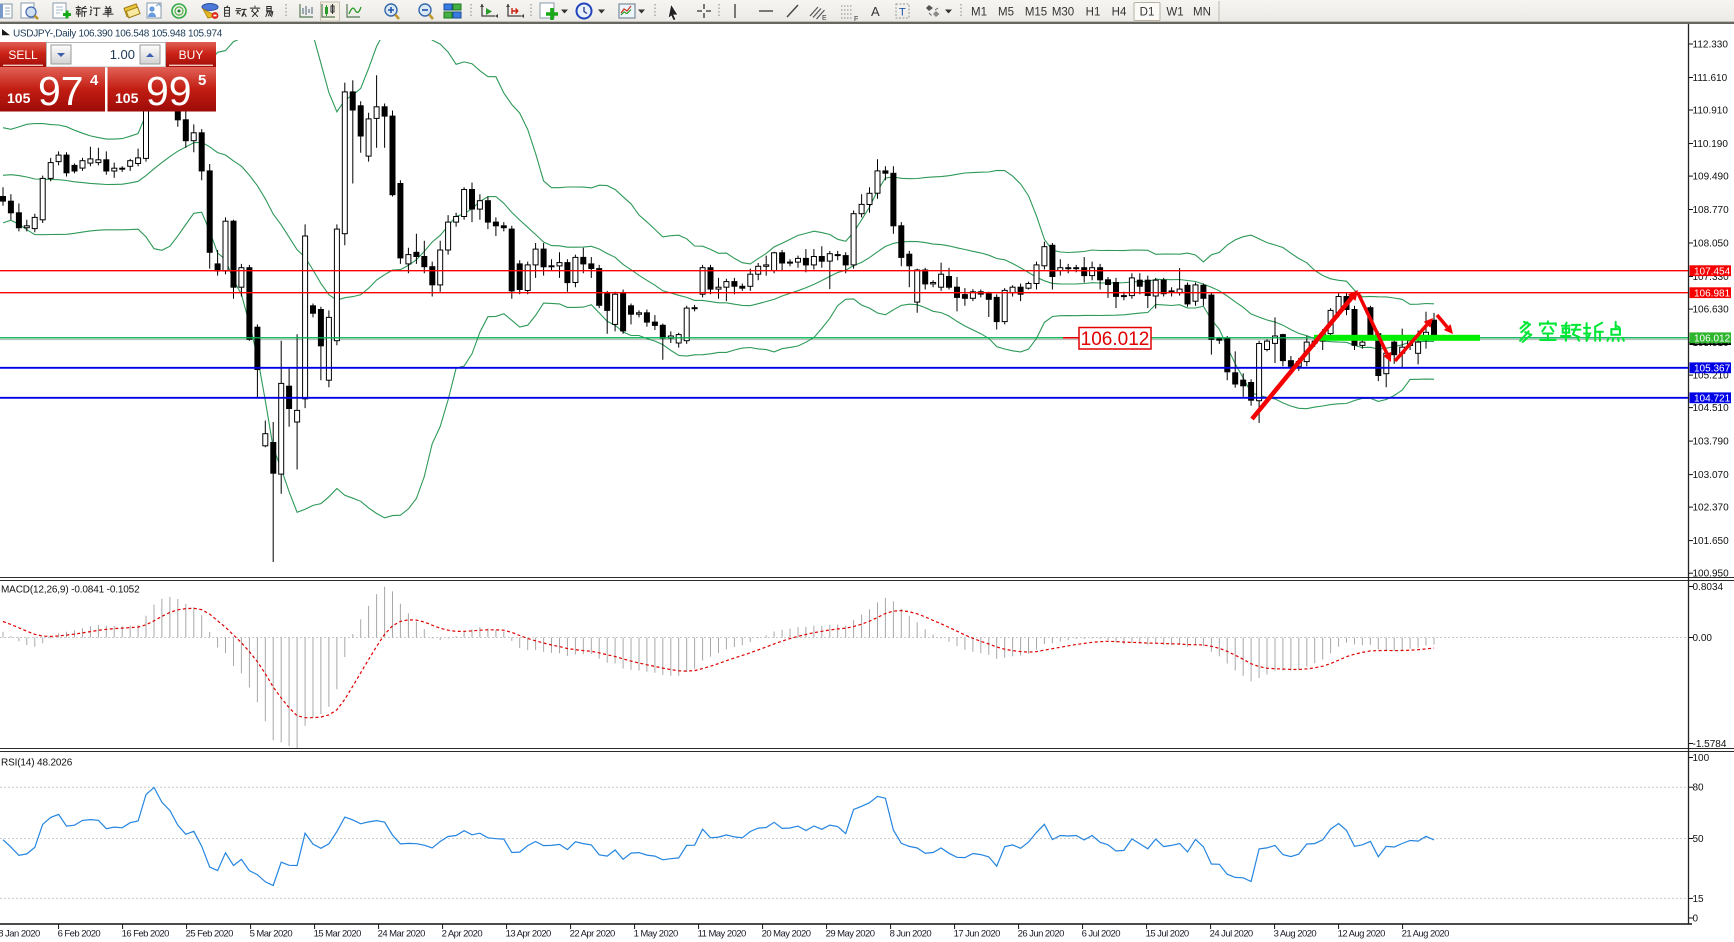  What do you see at coordinates (656, 934) in the screenshot?
I see `svg-text: 1 May 2020` at bounding box center [656, 934].